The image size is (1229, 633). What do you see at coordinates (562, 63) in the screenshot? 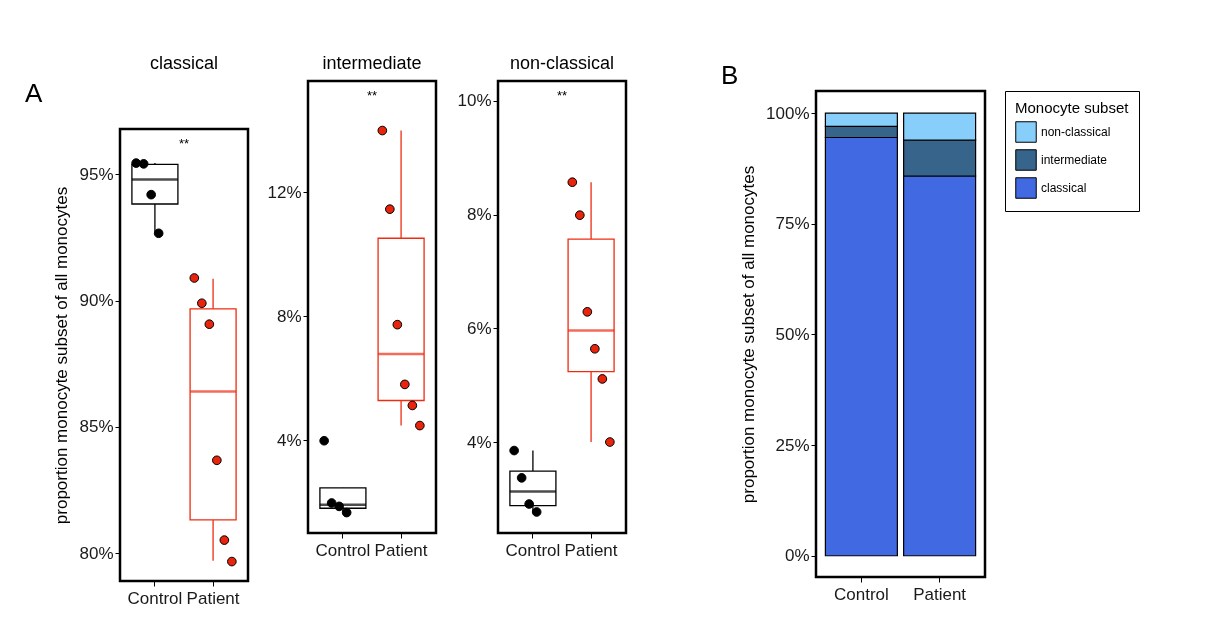
I see `chart-title: non-classical` at bounding box center [562, 63].